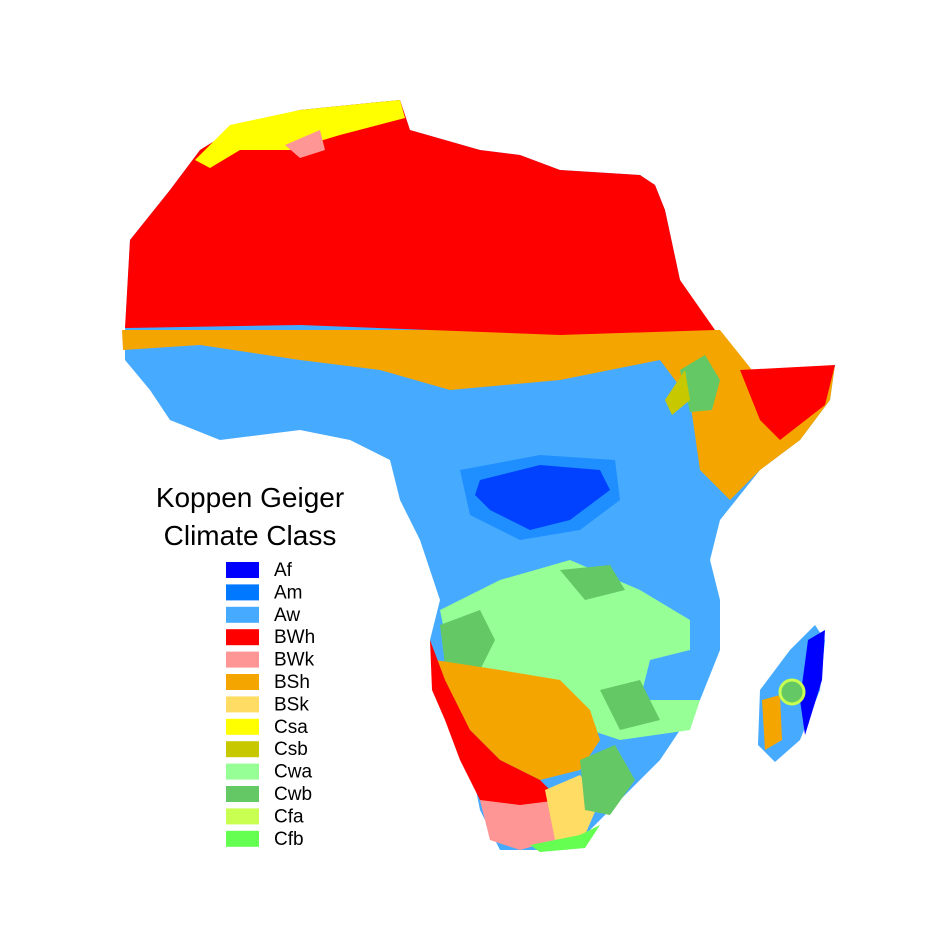  Describe the element at coordinates (292, 682) in the screenshot. I see `legend-label: BSh` at that location.